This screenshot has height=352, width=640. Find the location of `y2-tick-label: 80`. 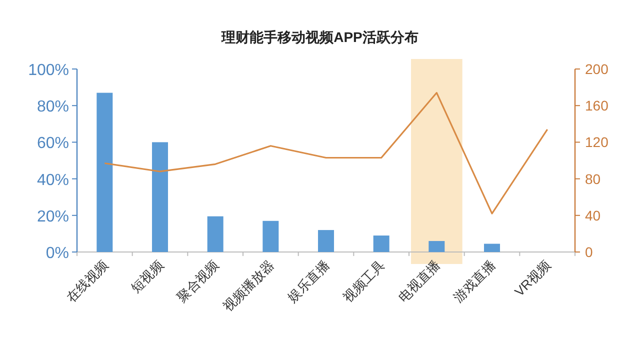

y2-tick-label: 80 is located at coordinates (593, 178).